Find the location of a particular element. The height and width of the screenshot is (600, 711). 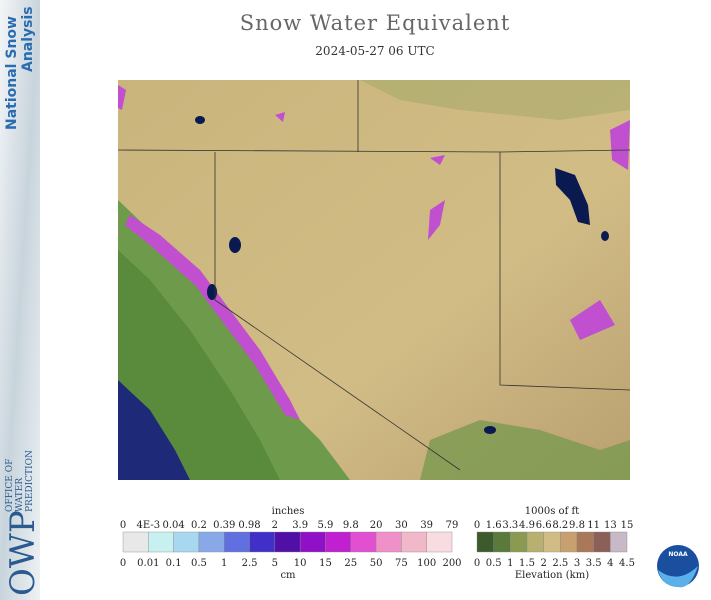

legend-label: 0.04 is located at coordinates (173, 525).